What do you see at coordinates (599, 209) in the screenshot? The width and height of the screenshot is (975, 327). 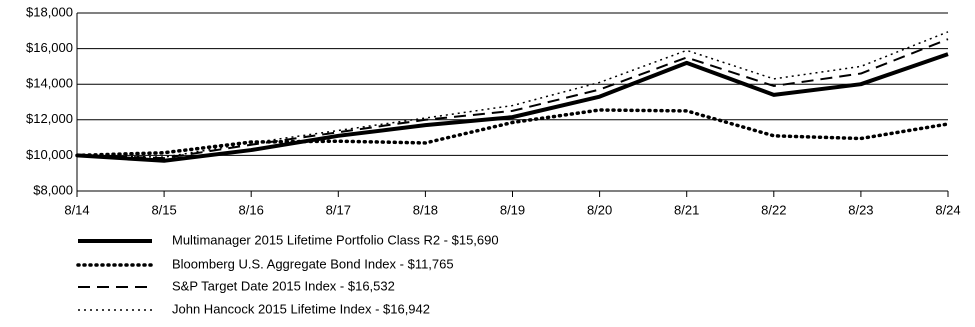 I see `x-tick-label: 8/20` at bounding box center [599, 209].